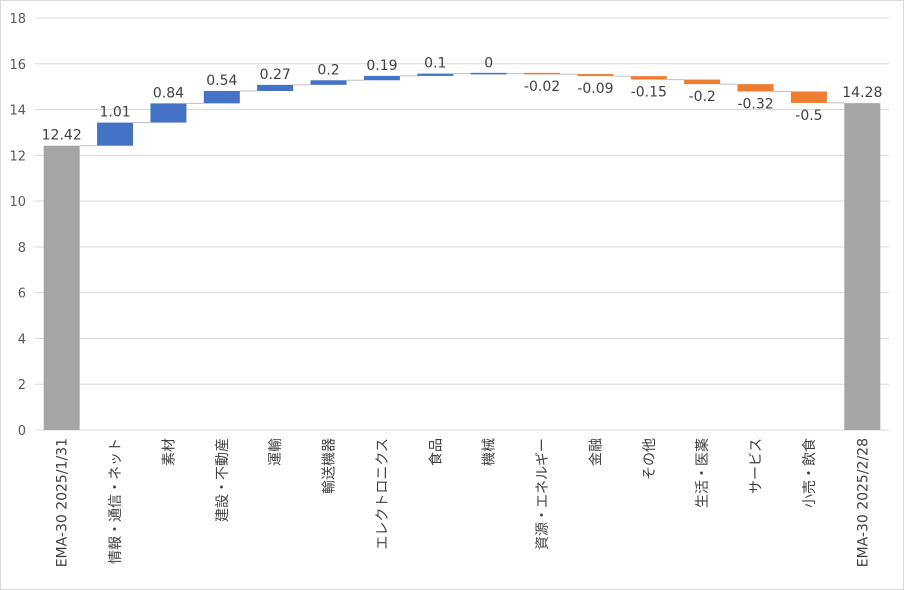 Image resolution: width=904 pixels, height=590 pixels. Describe the element at coordinates (650, 459) in the screenshot. I see `category-label-11: その他` at that location.